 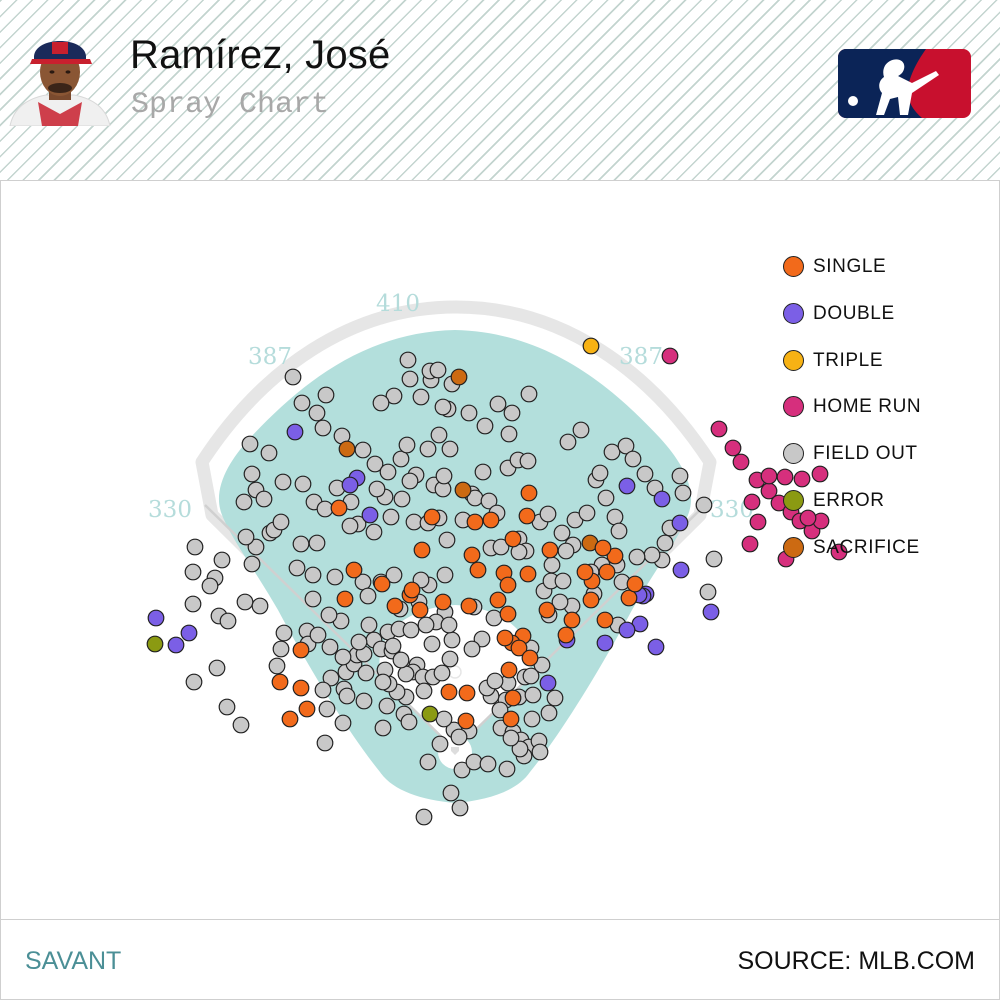 I want to click on legend-swatch-field-out, so click(x=793, y=454).